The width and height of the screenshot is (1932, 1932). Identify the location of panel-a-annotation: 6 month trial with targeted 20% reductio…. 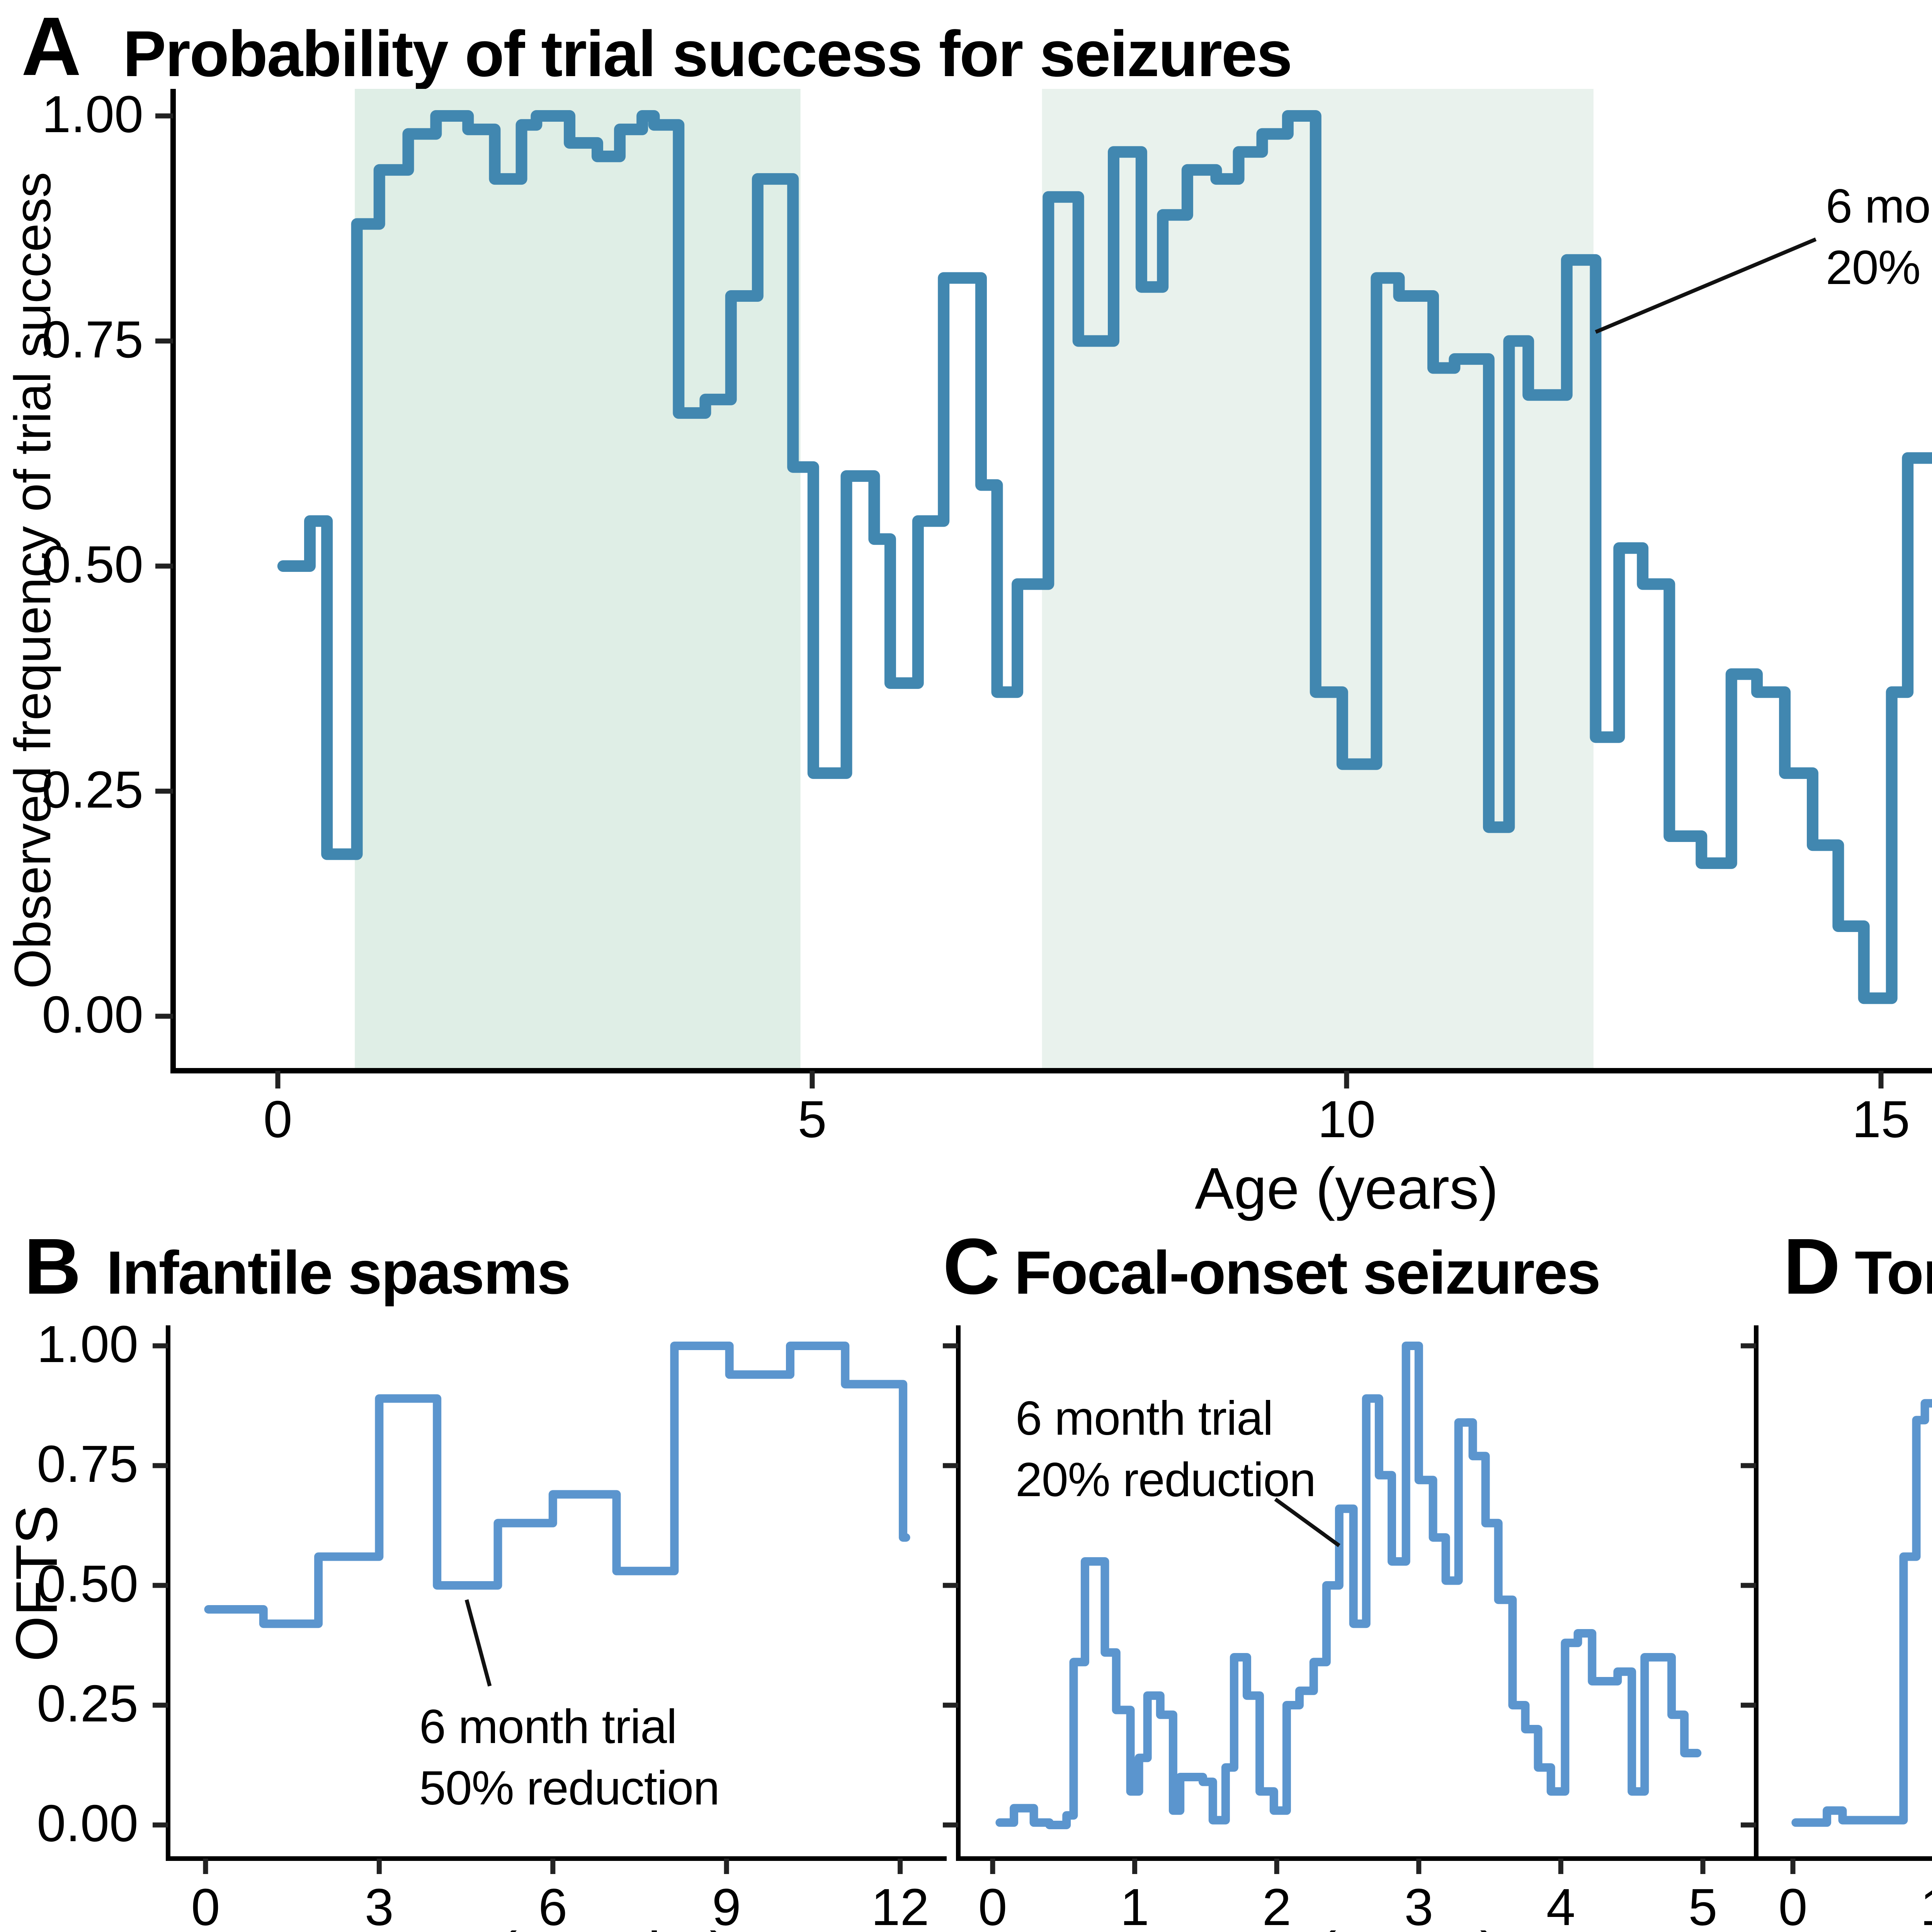
(1879, 237).